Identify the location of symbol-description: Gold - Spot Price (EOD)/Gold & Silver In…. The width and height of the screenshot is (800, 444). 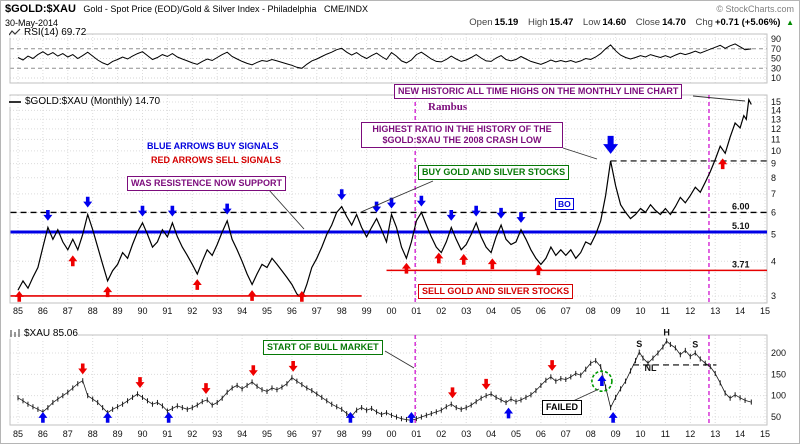
(200, 9).